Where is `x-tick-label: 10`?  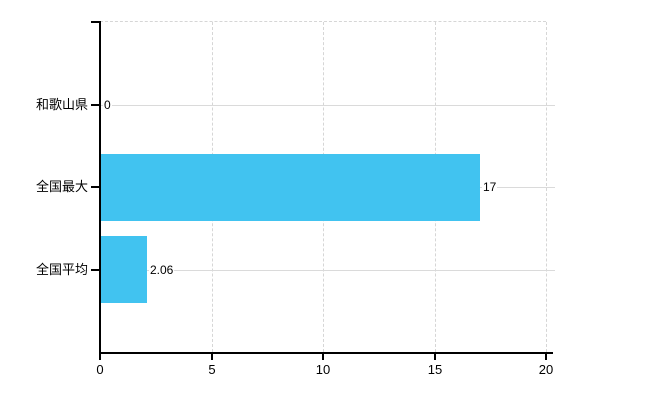 x-tick-label: 10 is located at coordinates (323, 369).